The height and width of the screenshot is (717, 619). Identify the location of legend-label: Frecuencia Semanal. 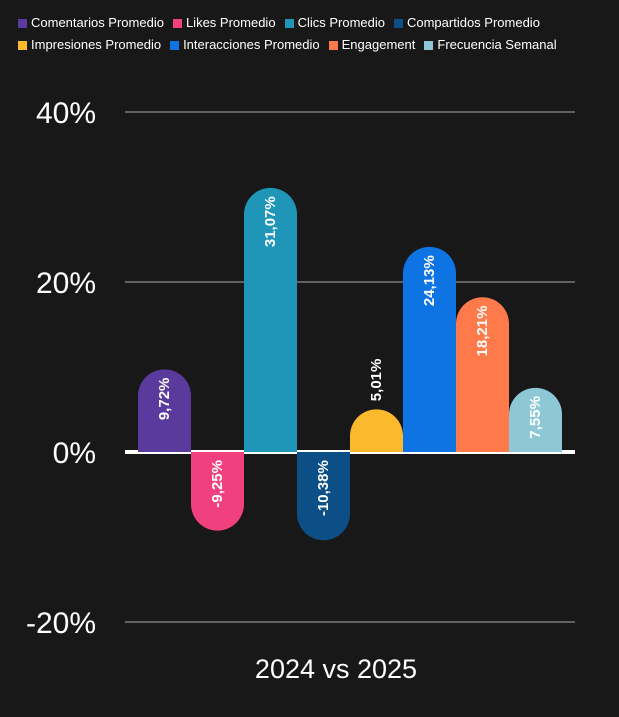
(497, 44).